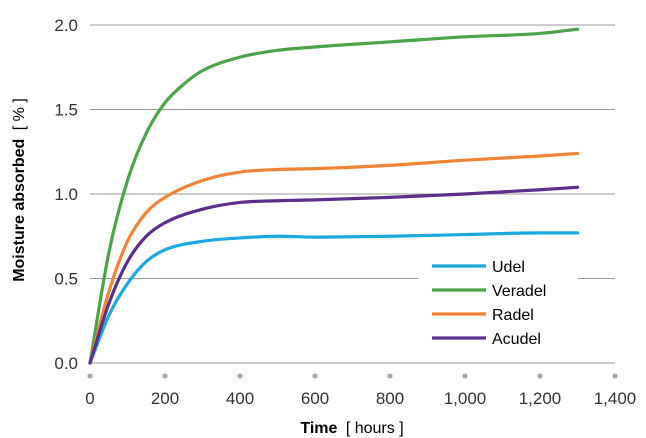  What do you see at coordinates (66, 25) in the screenshot?
I see `y-tick-label: 2.0` at bounding box center [66, 25].